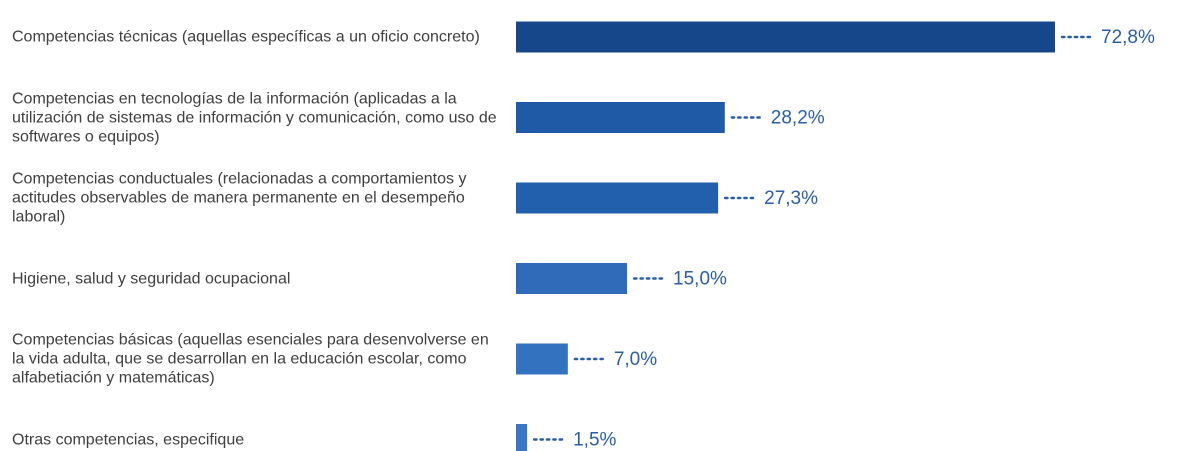  What do you see at coordinates (798, 118) in the screenshot?
I see `value-label: 28,2%` at bounding box center [798, 118].